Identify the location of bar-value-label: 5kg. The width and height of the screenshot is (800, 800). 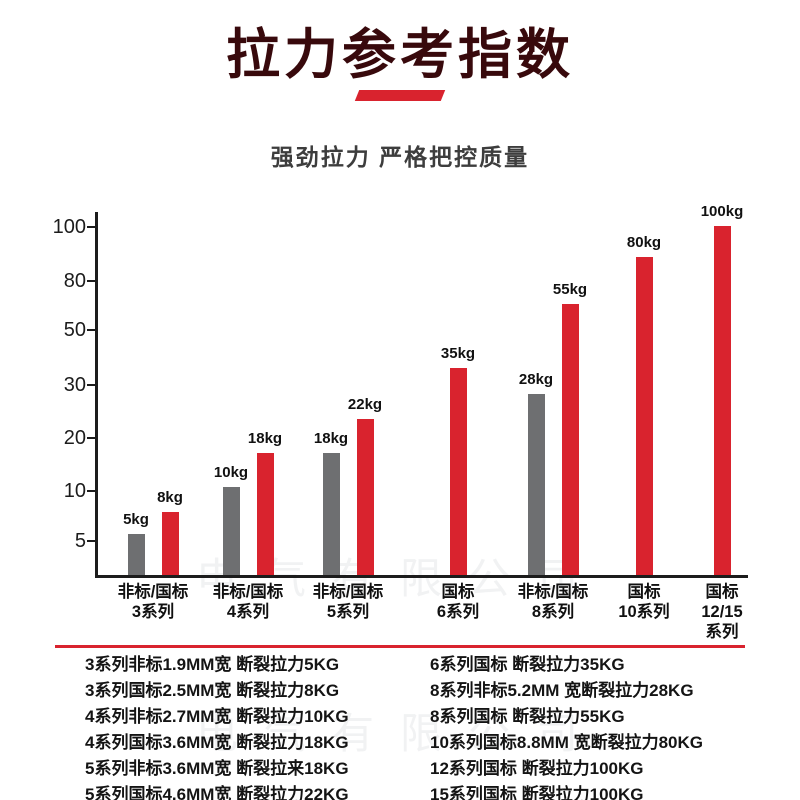
(136, 519).